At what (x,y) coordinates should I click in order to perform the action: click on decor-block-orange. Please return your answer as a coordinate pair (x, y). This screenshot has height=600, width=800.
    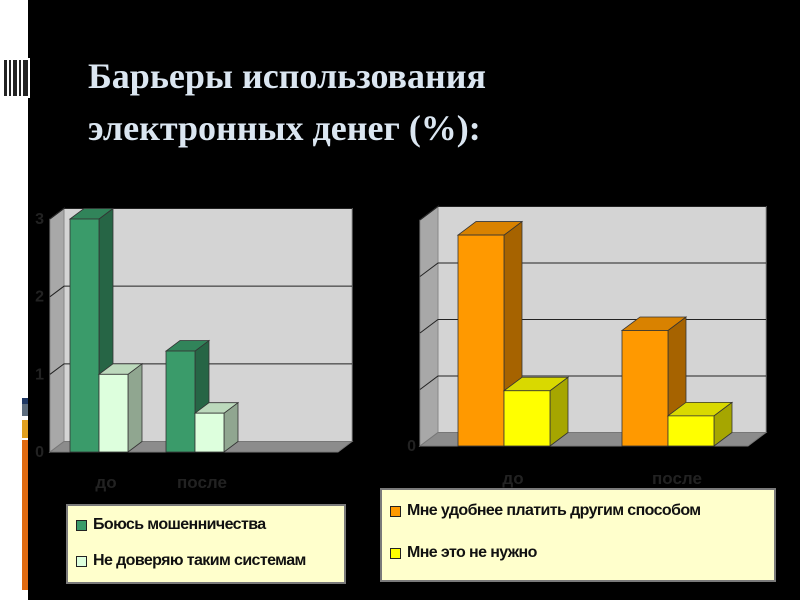
    Looking at the image, I should click on (25, 515).